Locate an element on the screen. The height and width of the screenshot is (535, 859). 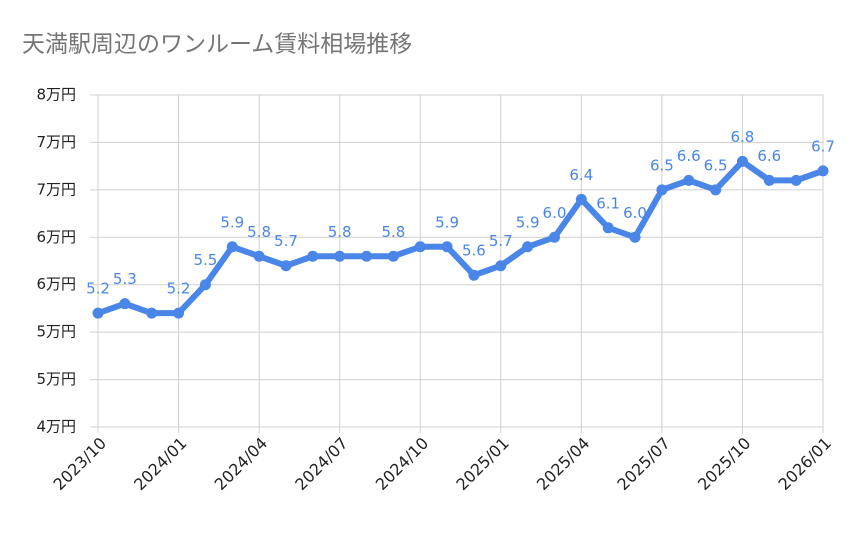
y-tick-label: 4万円 is located at coordinates (56, 427).